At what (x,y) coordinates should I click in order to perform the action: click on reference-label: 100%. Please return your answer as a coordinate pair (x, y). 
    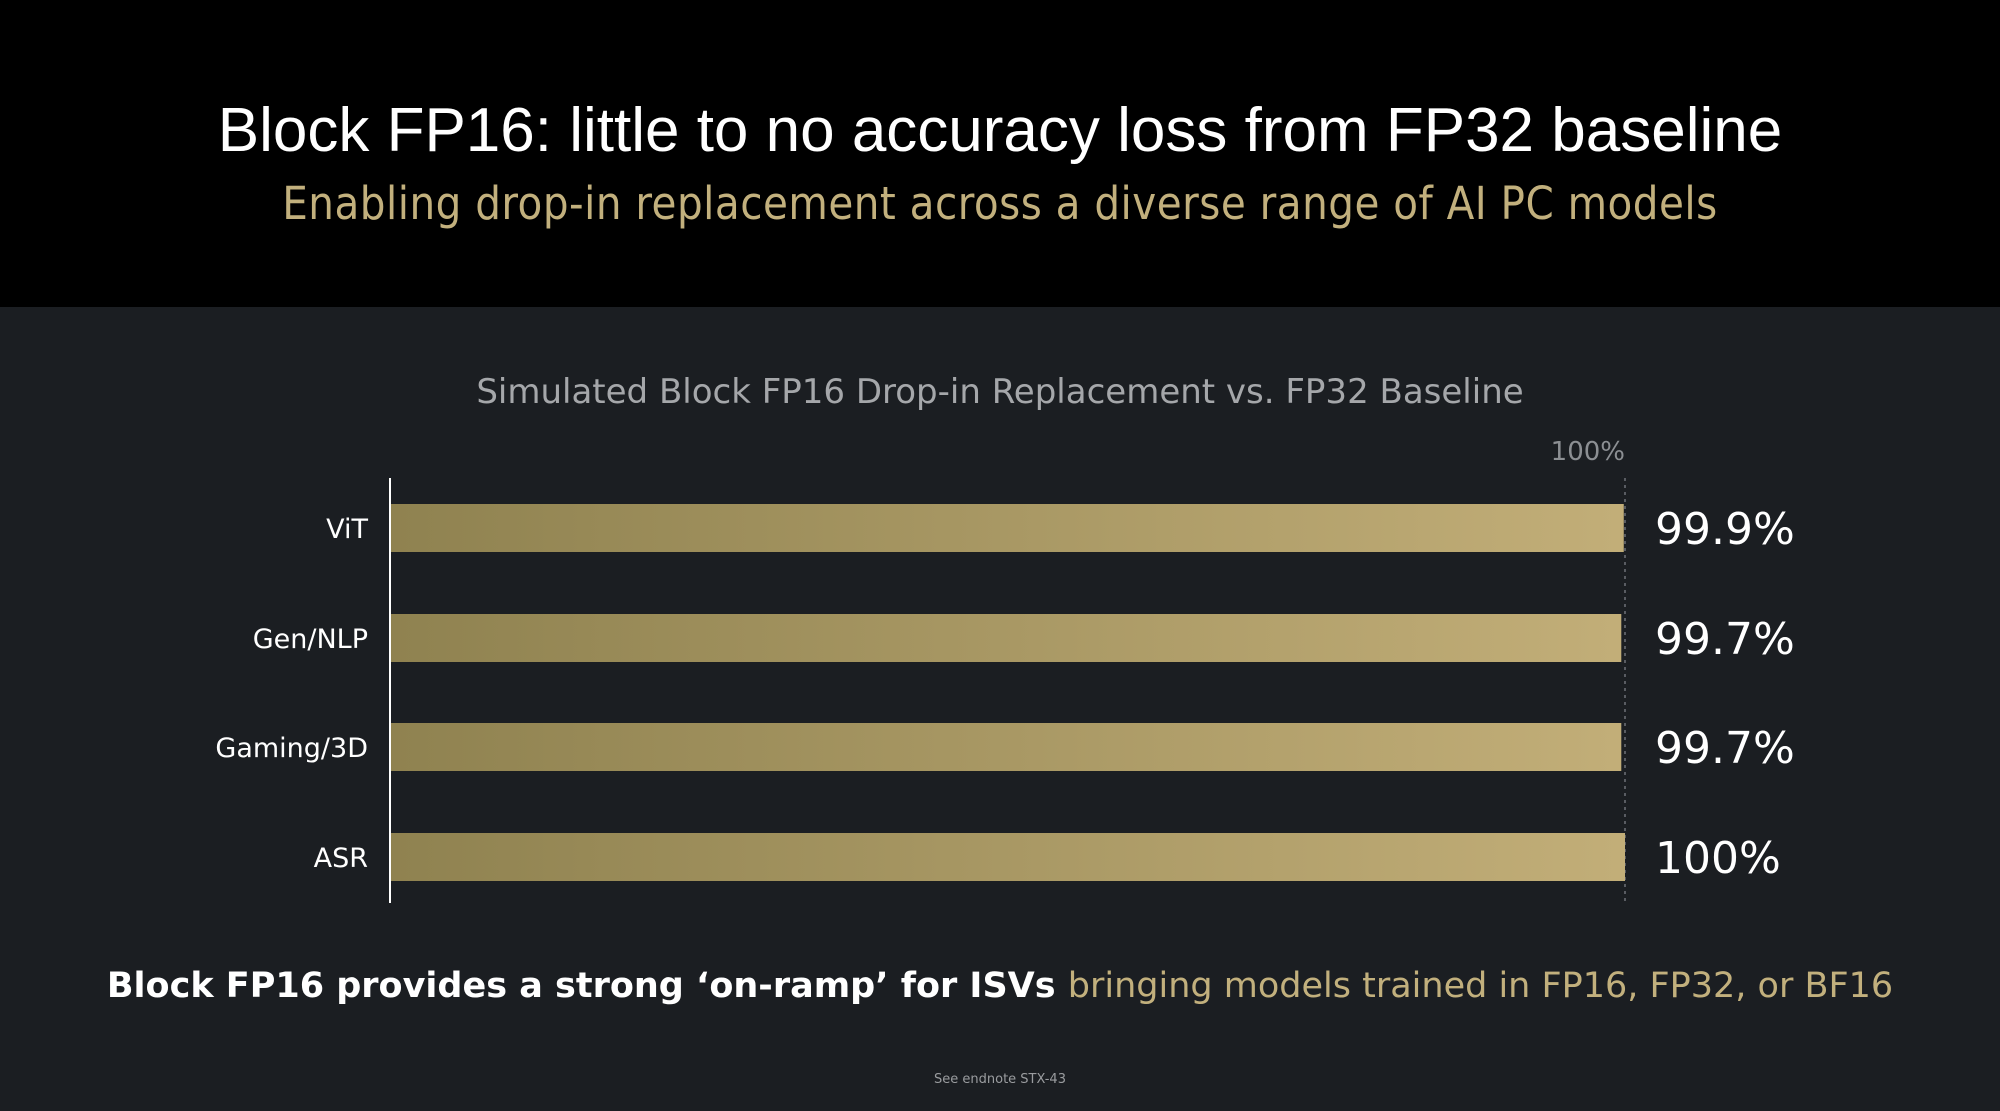
    Looking at the image, I should click on (1588, 452).